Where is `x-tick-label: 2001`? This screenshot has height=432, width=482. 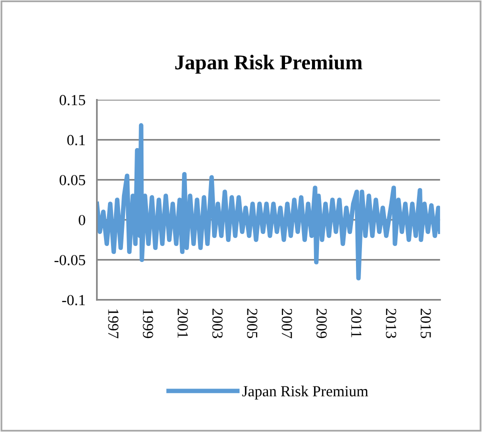 x-tick-label: 2001 is located at coordinates (183, 323).